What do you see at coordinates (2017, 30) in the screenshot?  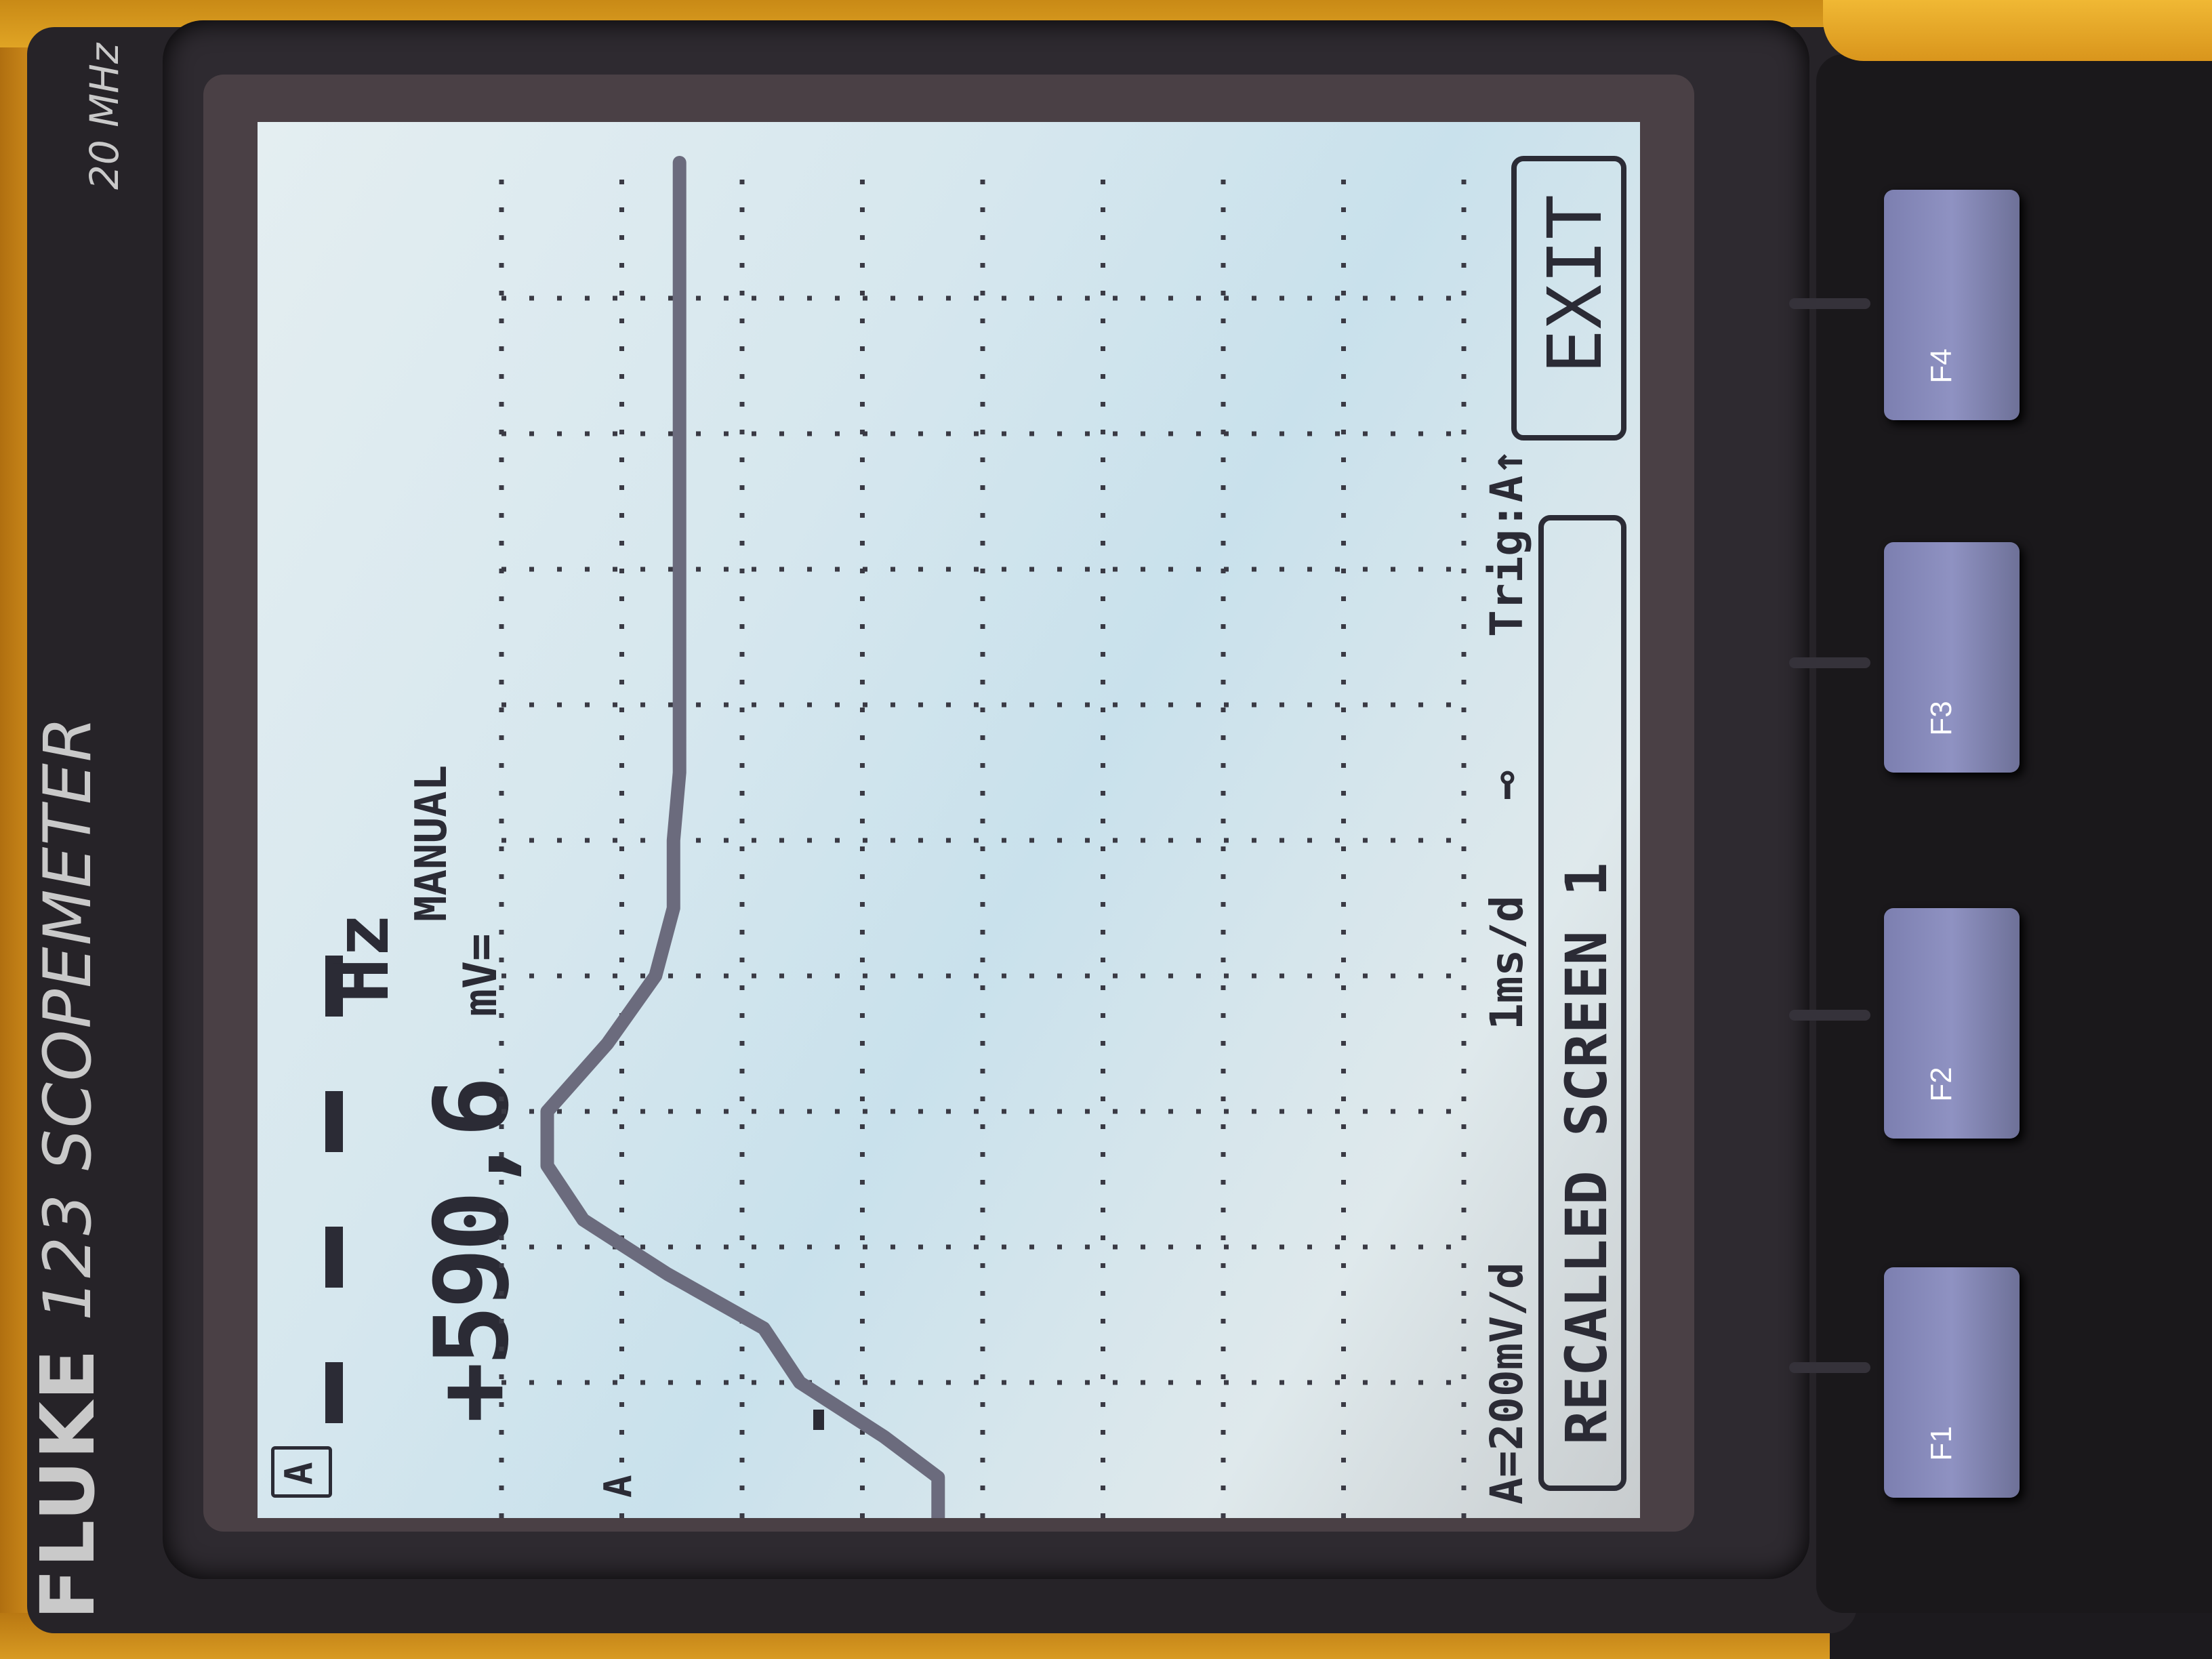 I see `holster-corner` at bounding box center [2017, 30].